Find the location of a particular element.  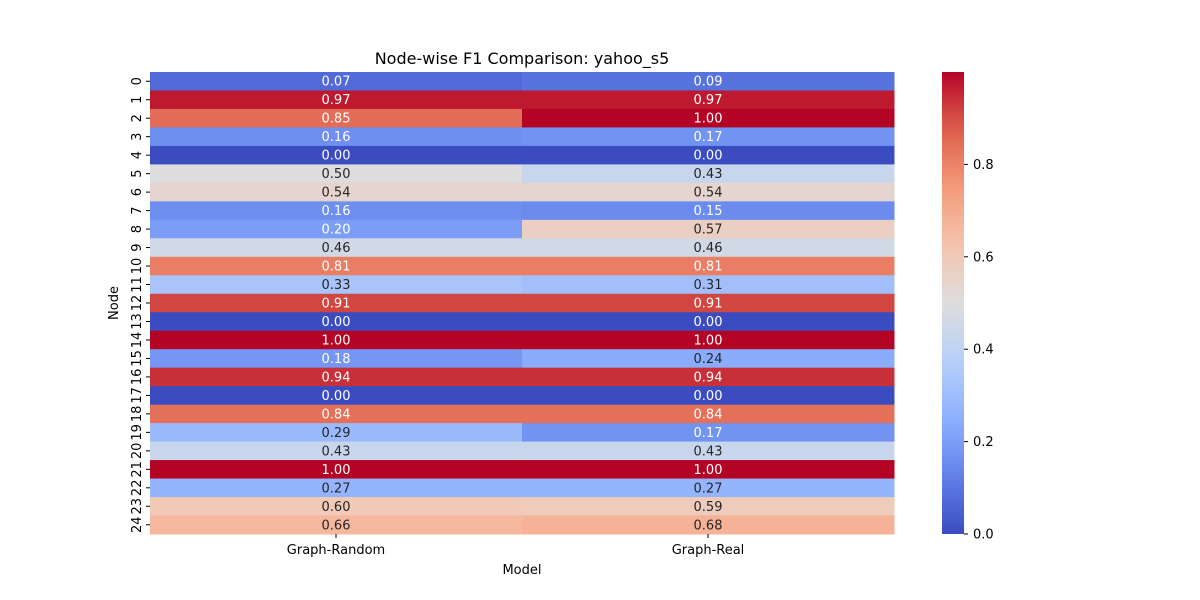

cell-value-label: 0.59 is located at coordinates (708, 507).